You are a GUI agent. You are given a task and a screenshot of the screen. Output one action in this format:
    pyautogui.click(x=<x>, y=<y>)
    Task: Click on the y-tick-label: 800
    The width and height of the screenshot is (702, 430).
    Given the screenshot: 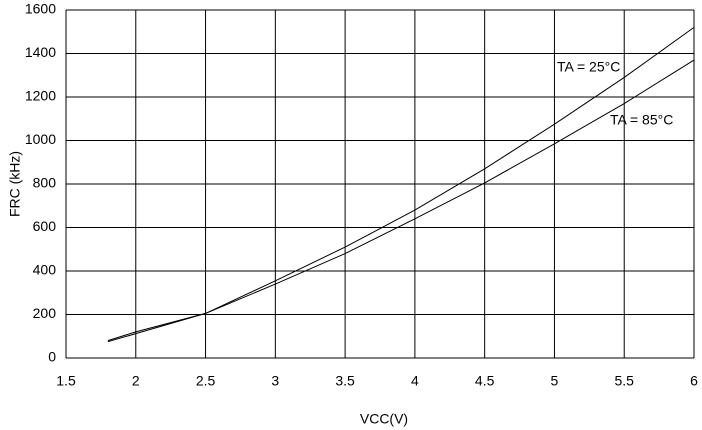 What is the action you would take?
    pyautogui.click(x=45, y=183)
    